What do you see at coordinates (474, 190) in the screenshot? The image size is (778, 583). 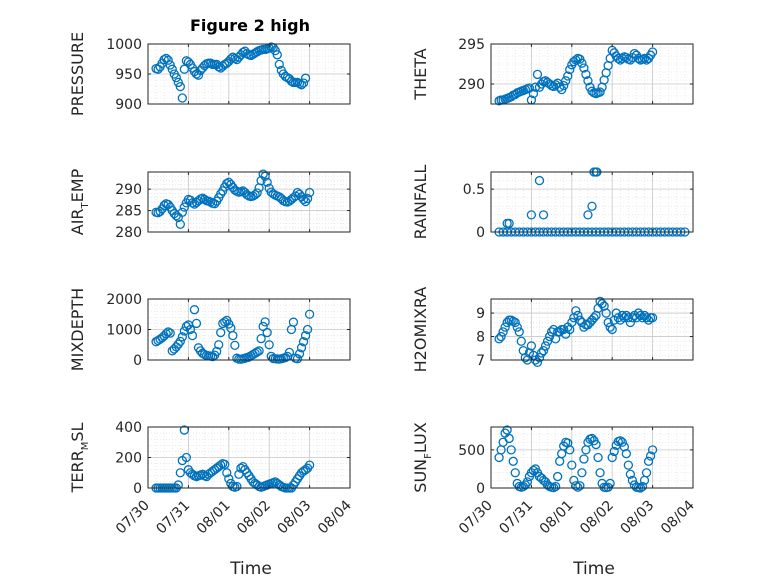 I see `y-tick-label: 0.5` at bounding box center [474, 190].